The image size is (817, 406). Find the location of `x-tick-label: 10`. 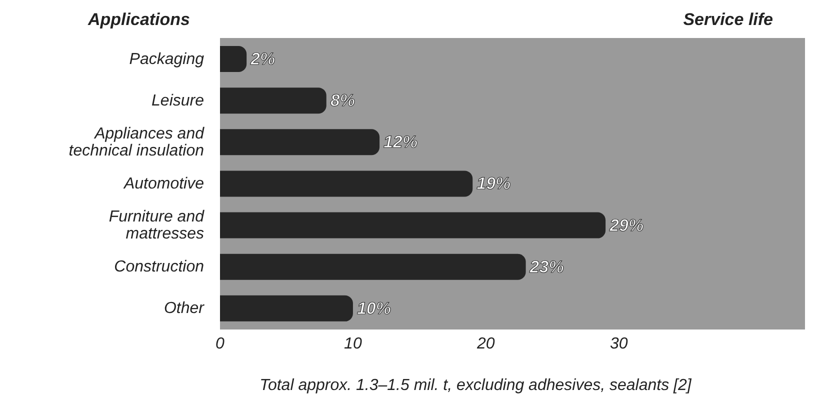

x-tick-label: 10 is located at coordinates (353, 343).